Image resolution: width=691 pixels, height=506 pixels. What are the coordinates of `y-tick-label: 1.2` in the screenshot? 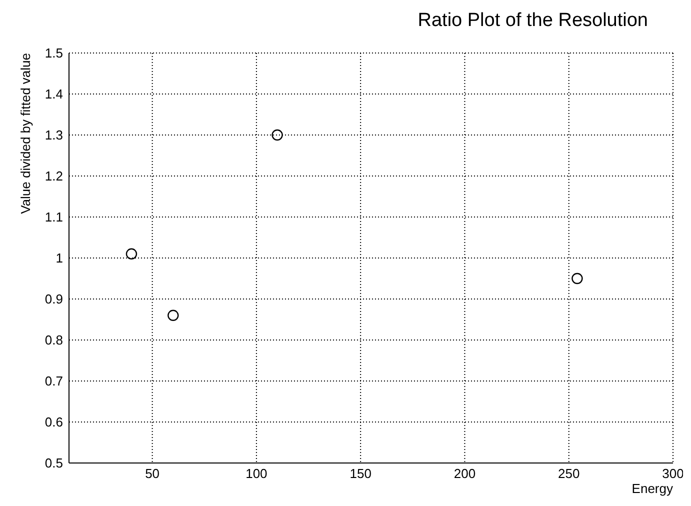 It's located at (53, 176).